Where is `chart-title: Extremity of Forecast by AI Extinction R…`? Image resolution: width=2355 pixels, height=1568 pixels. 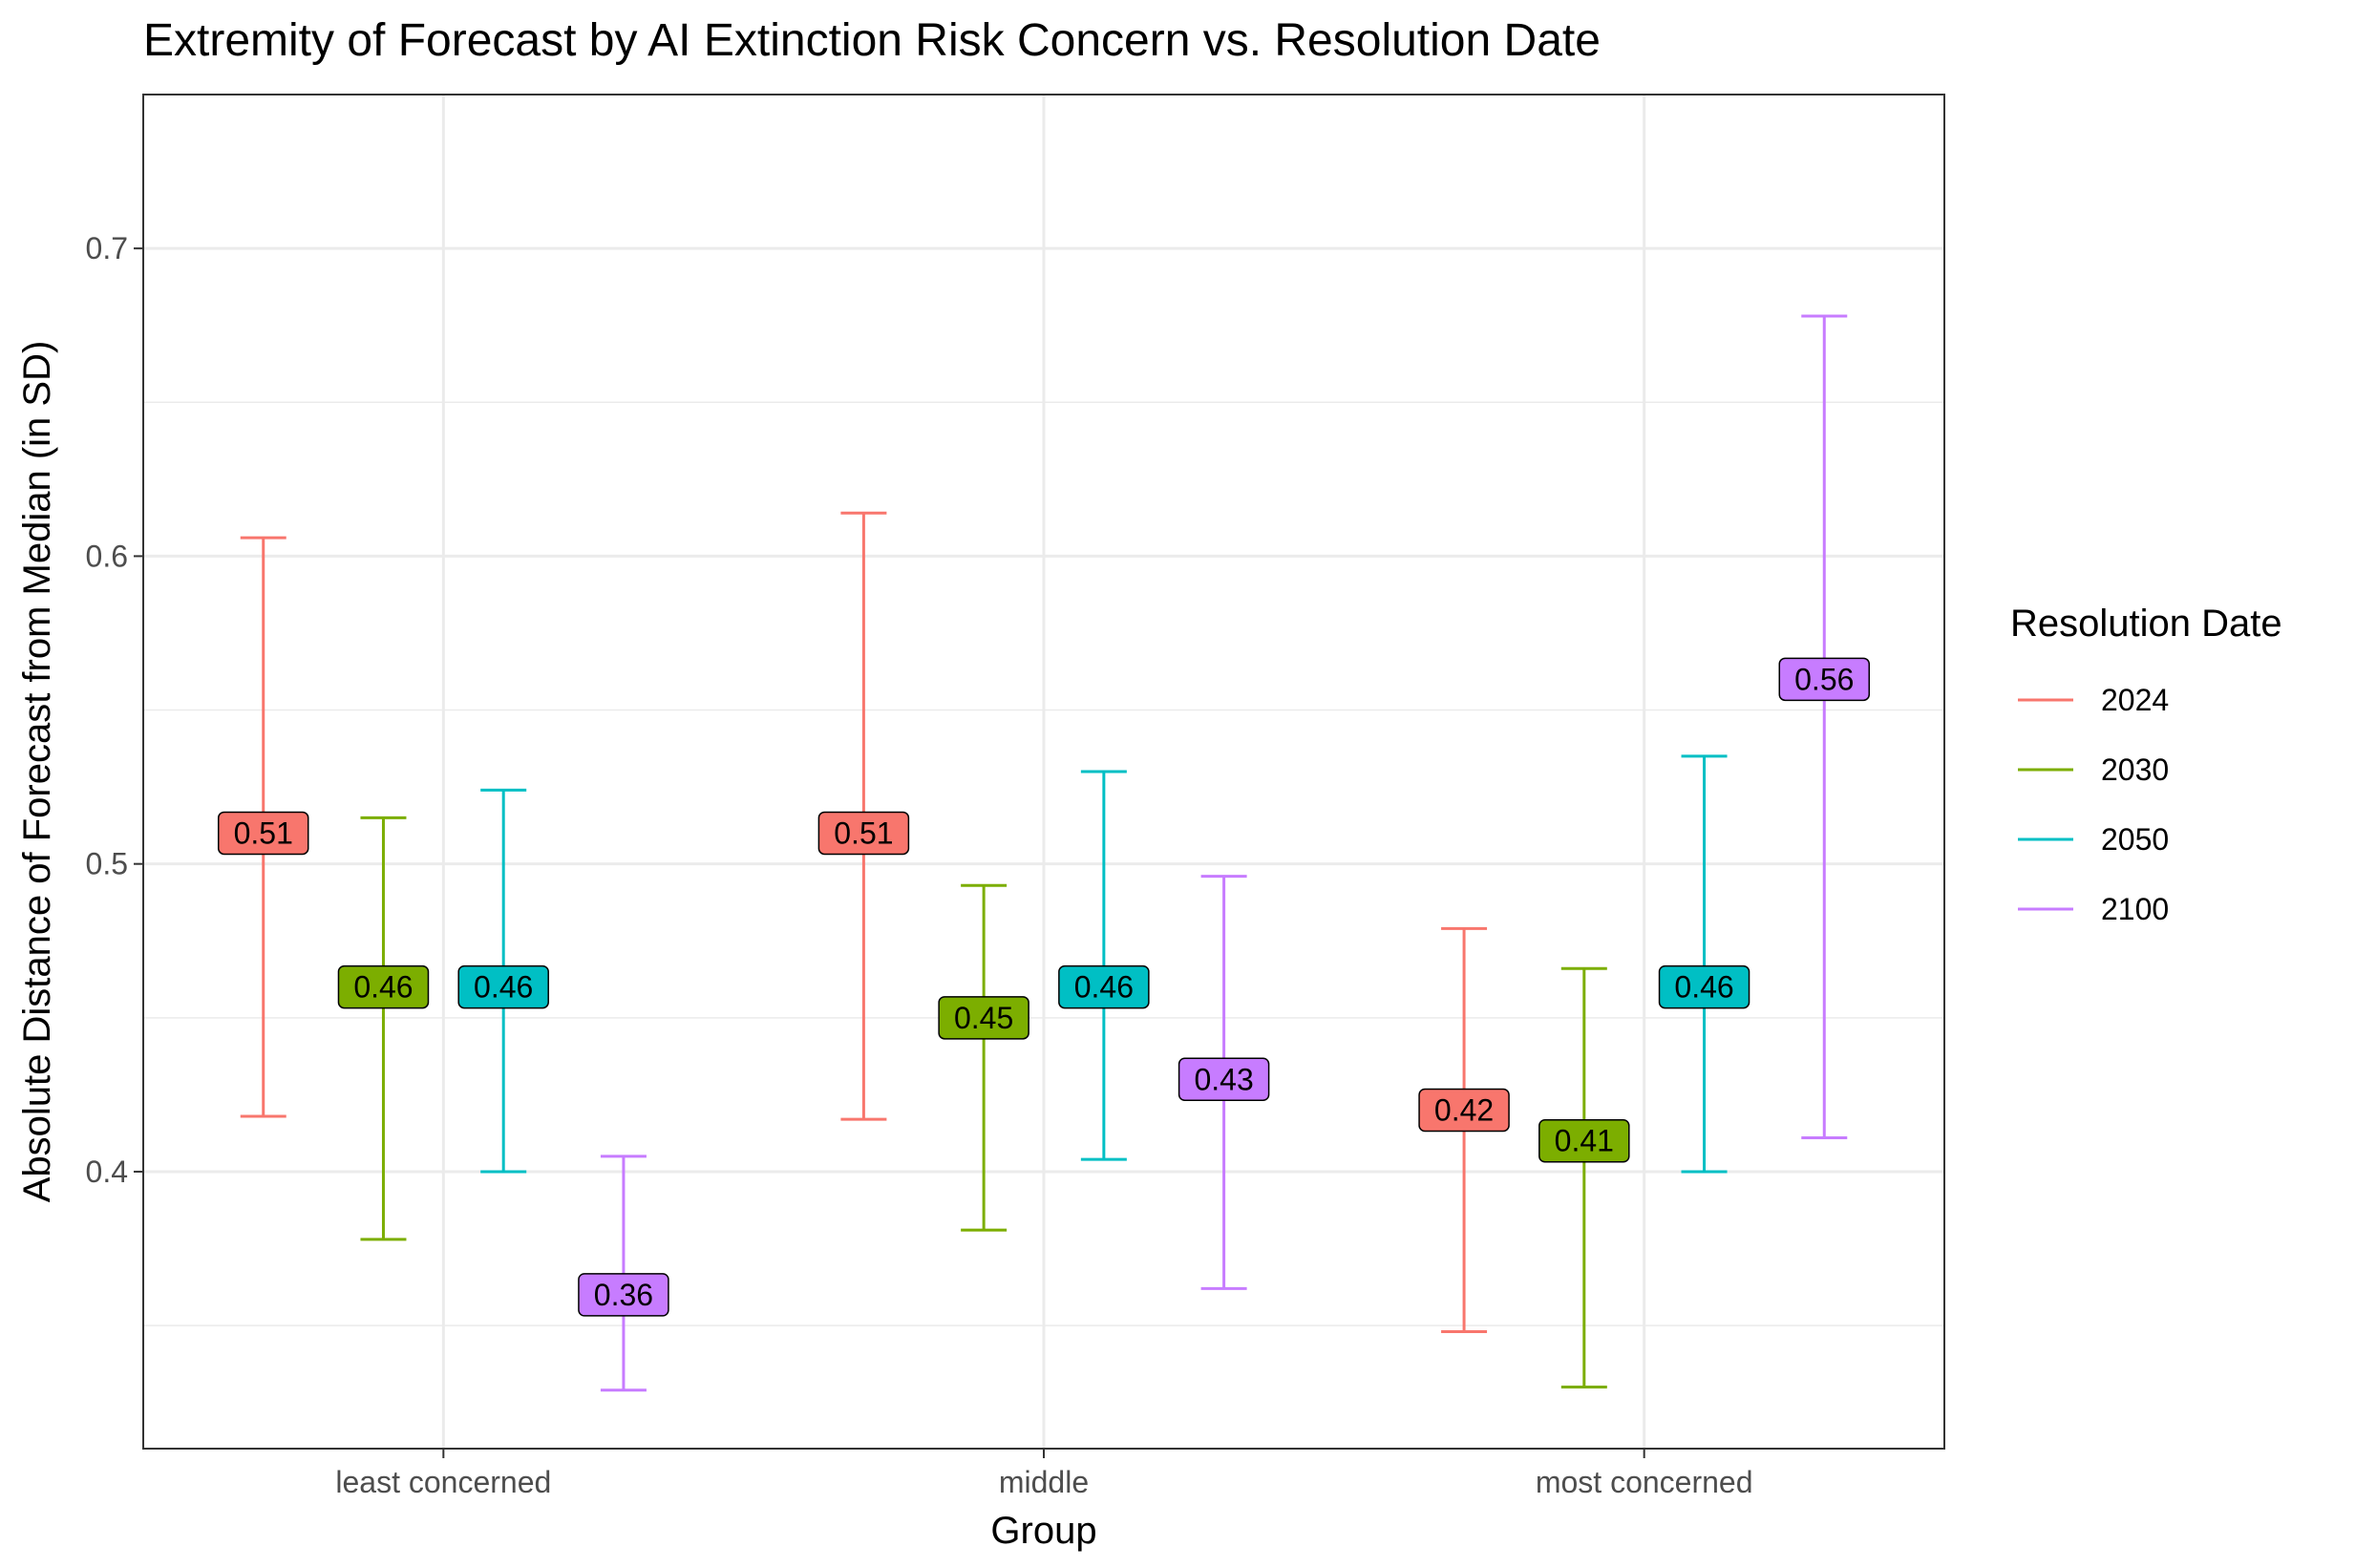 chart-title: Extremity of Forecast by AI Extinction R… is located at coordinates (872, 40).